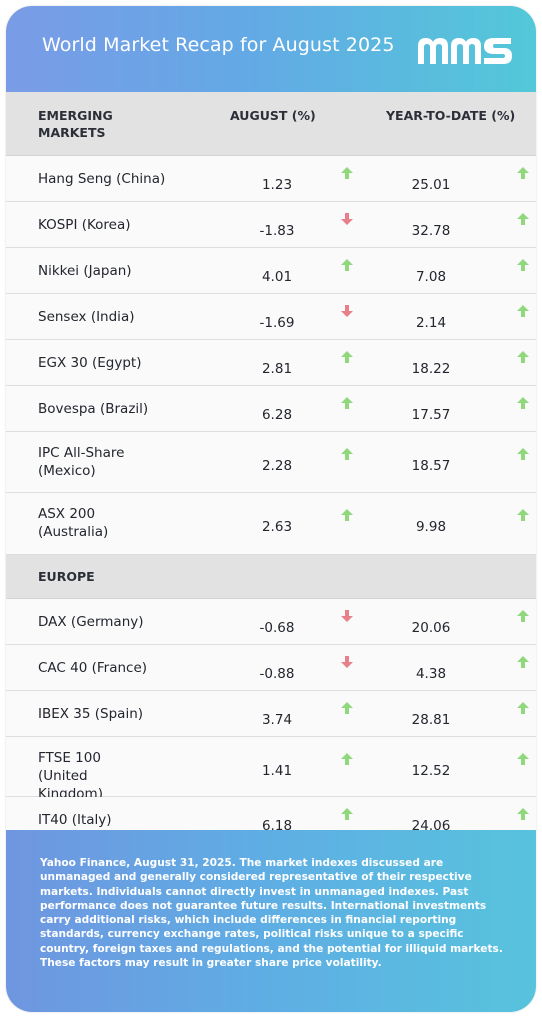  I want to click on table-row: Nikkei (Japan) 4.01 7.08, so click(271, 271).